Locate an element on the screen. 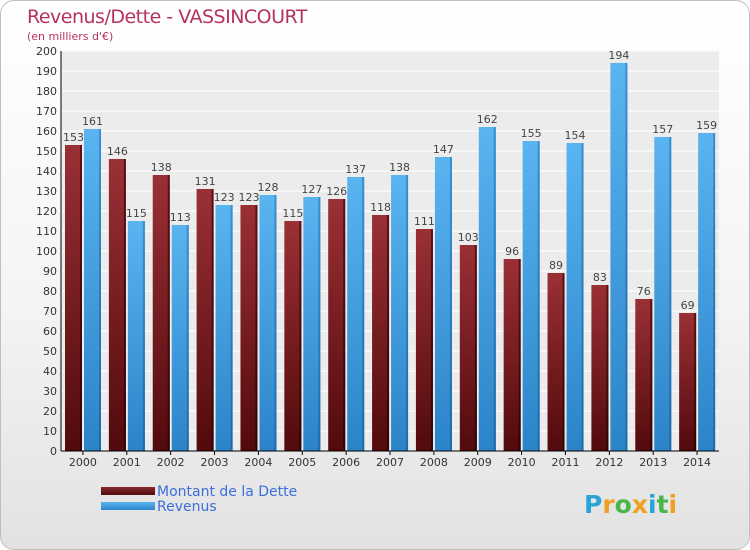  y-tick-label: 140 is located at coordinates (46, 171).